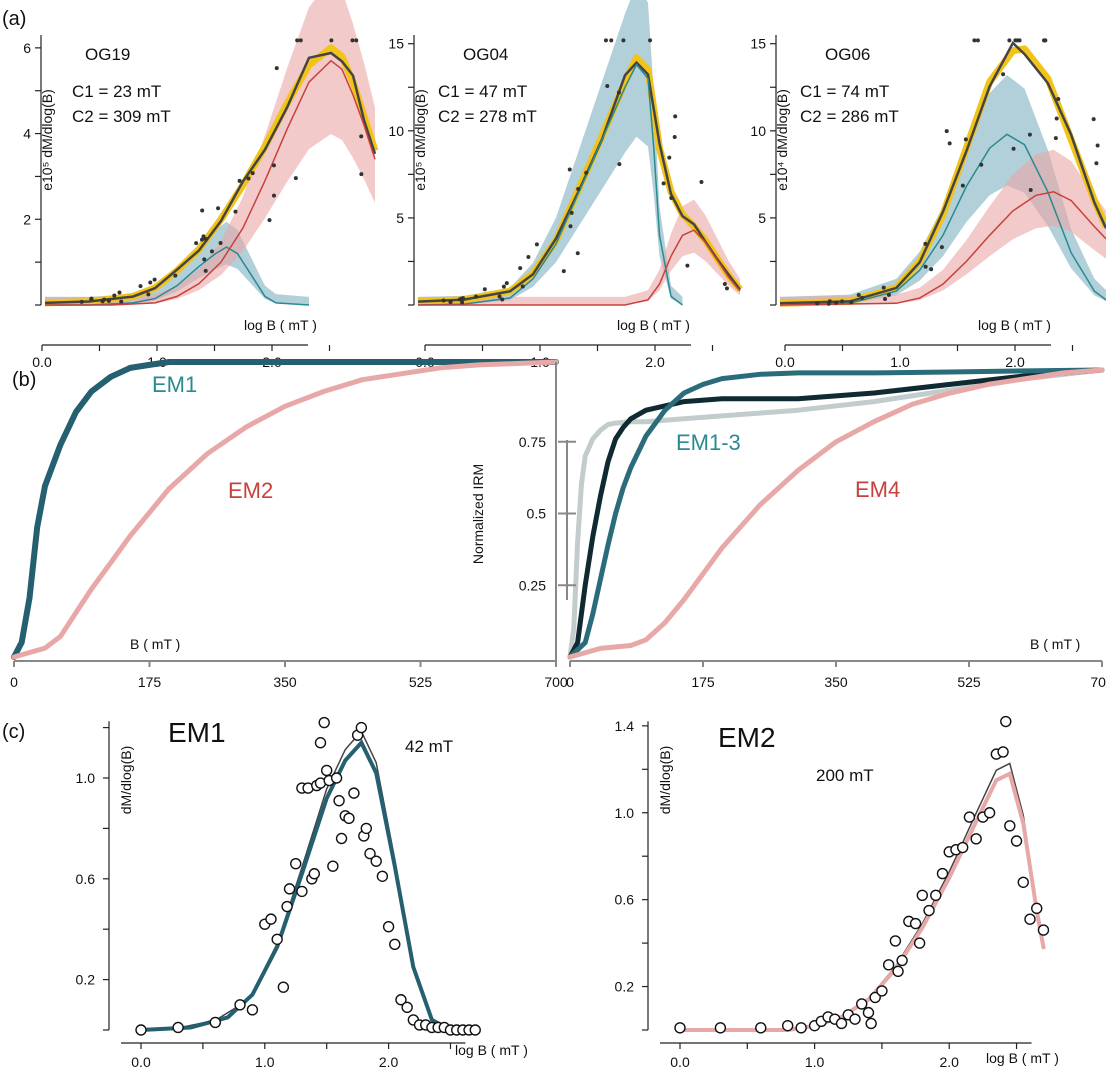 This screenshot has width=1106, height=1076. I want to click on panel-b-left-x-tick-label: 700, so click(556, 682).